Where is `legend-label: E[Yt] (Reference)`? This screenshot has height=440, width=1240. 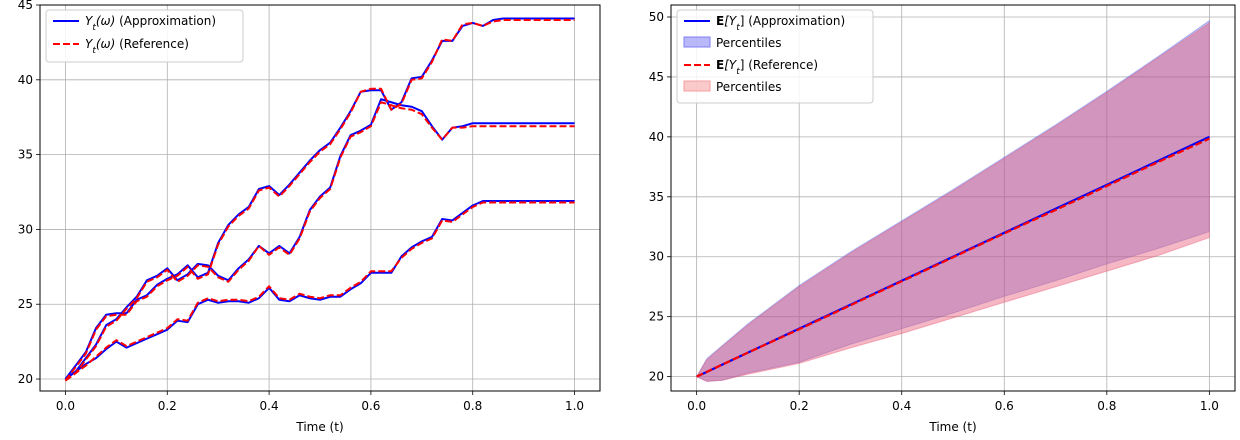 legend-label: E[Yt] (Reference) is located at coordinates (767, 67).